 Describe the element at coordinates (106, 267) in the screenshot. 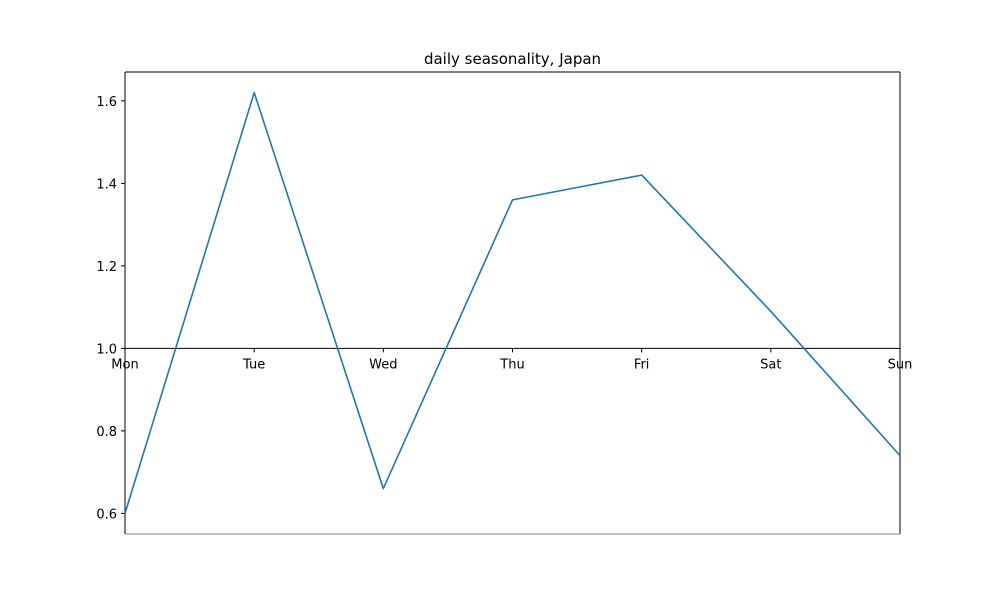

I see `y-tick-label: 1.2` at that location.